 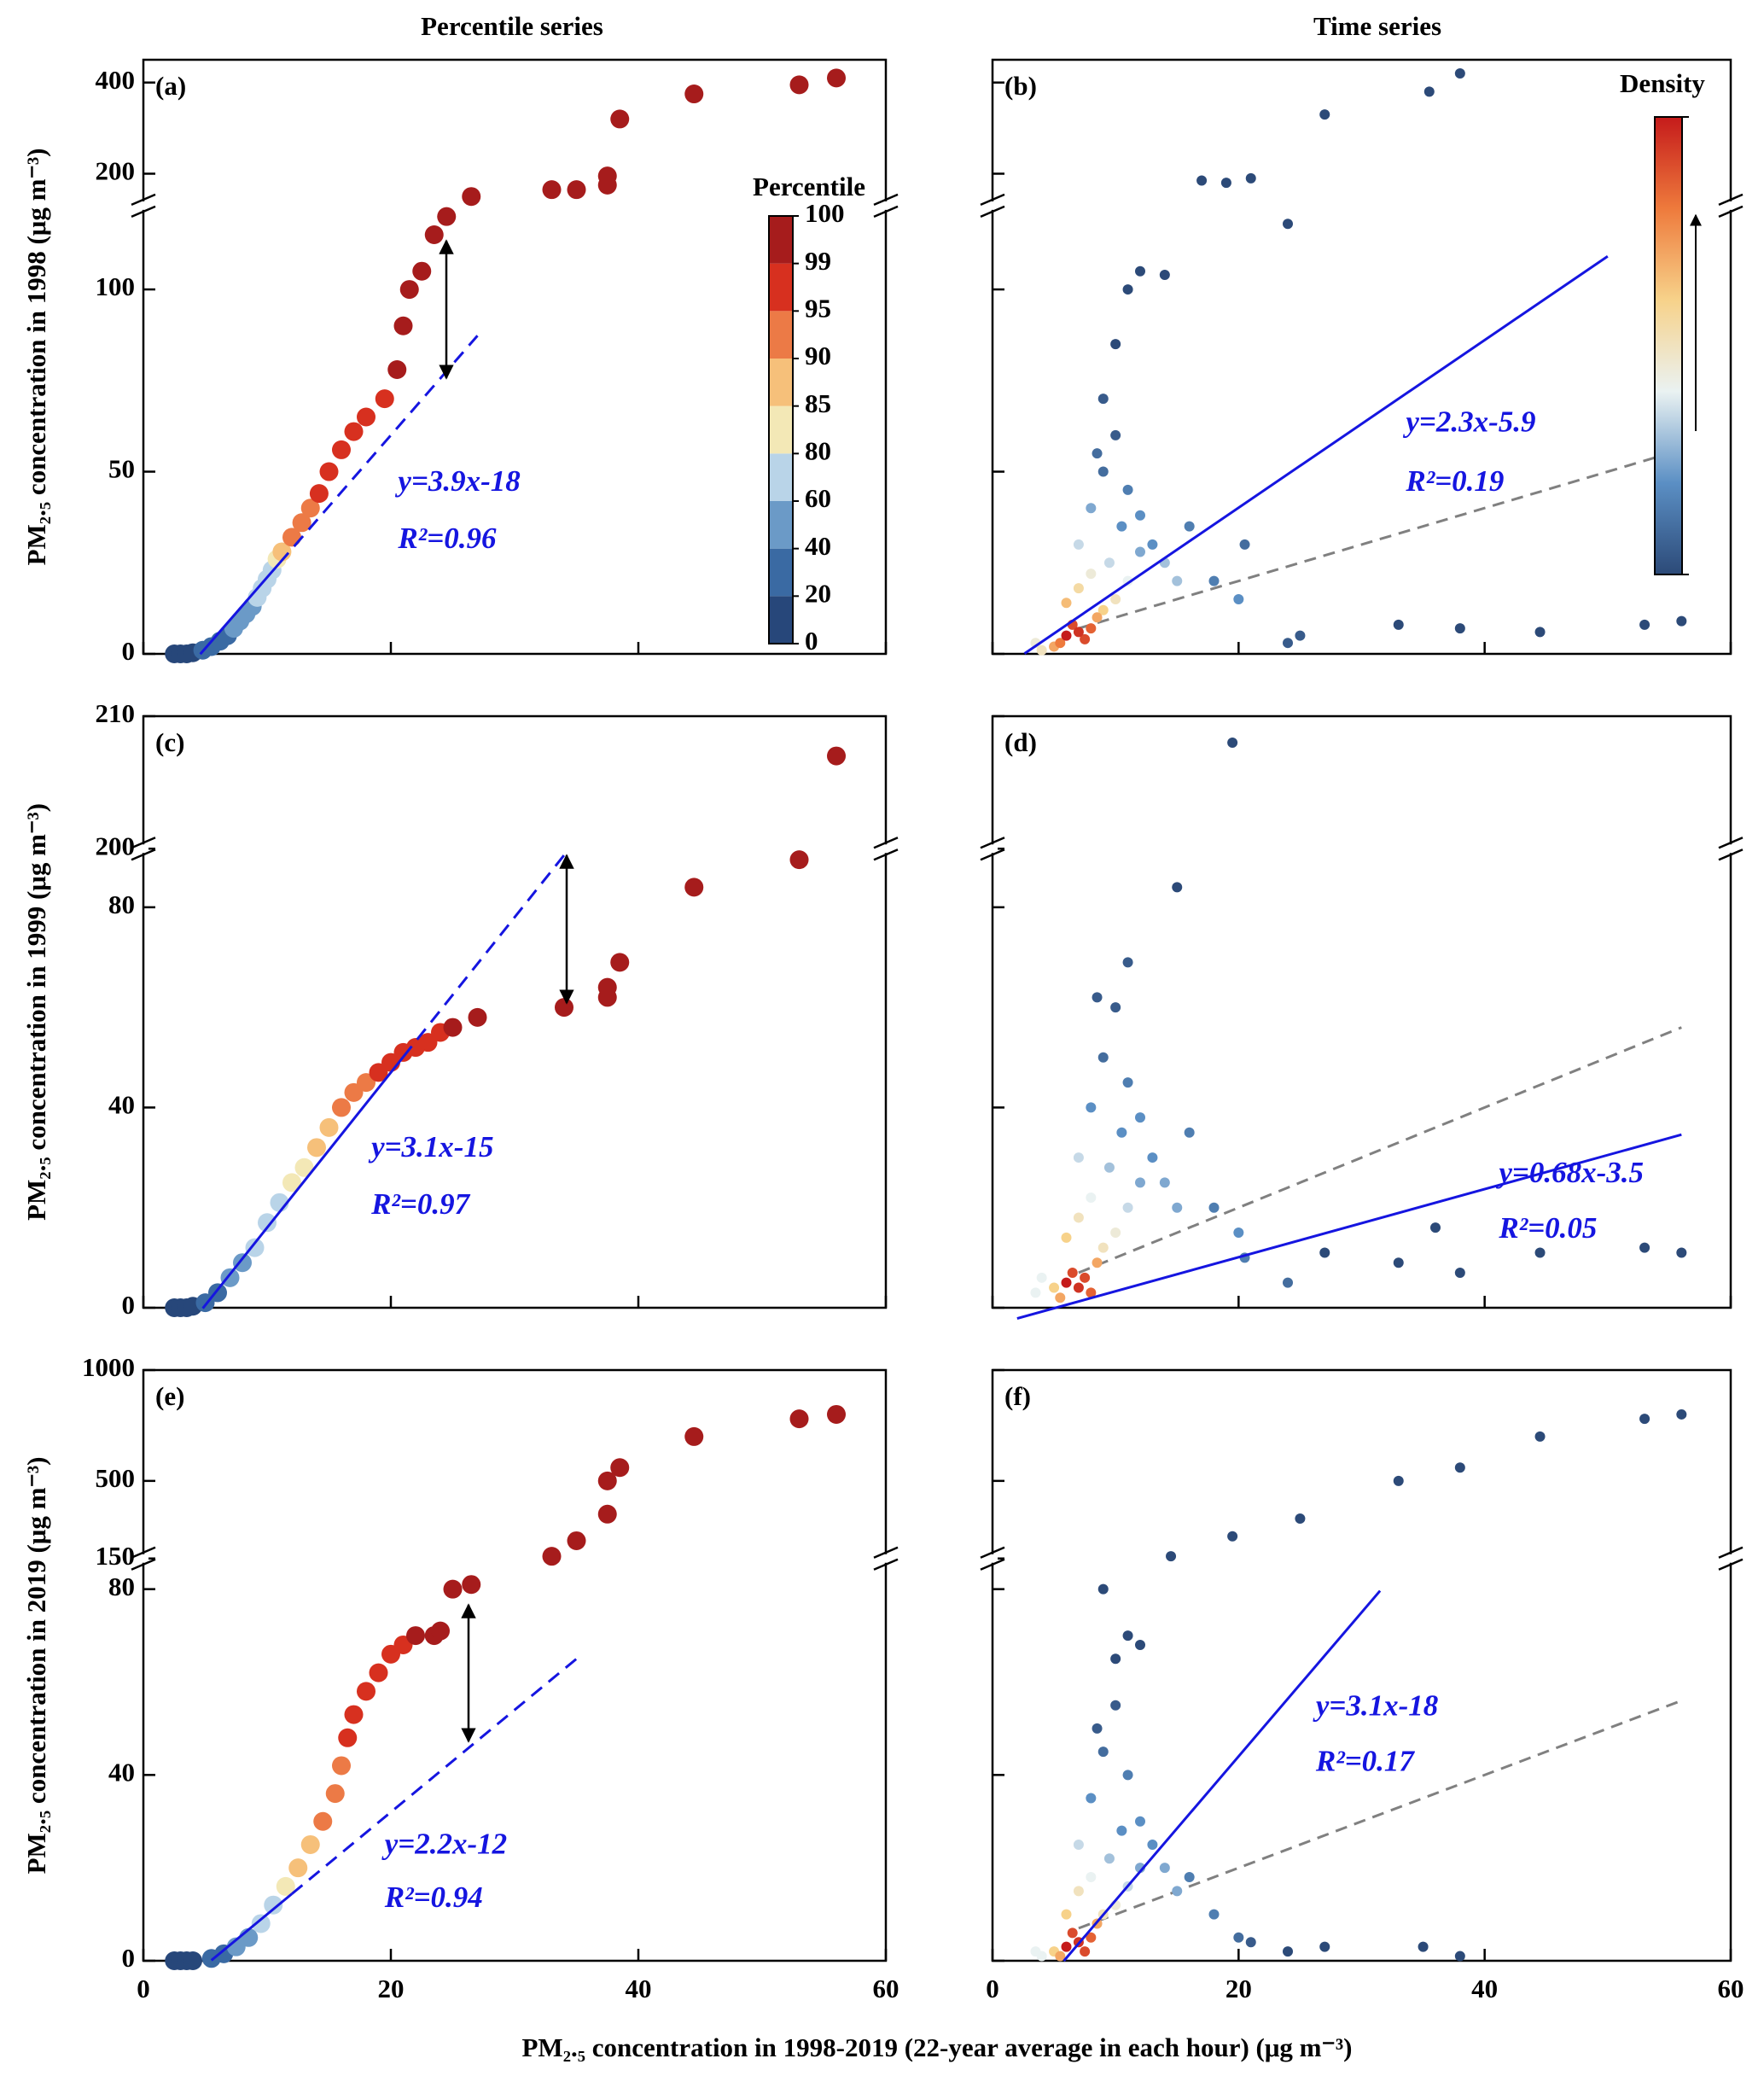 I want to click on reference-line, so click(x=1380, y=539).